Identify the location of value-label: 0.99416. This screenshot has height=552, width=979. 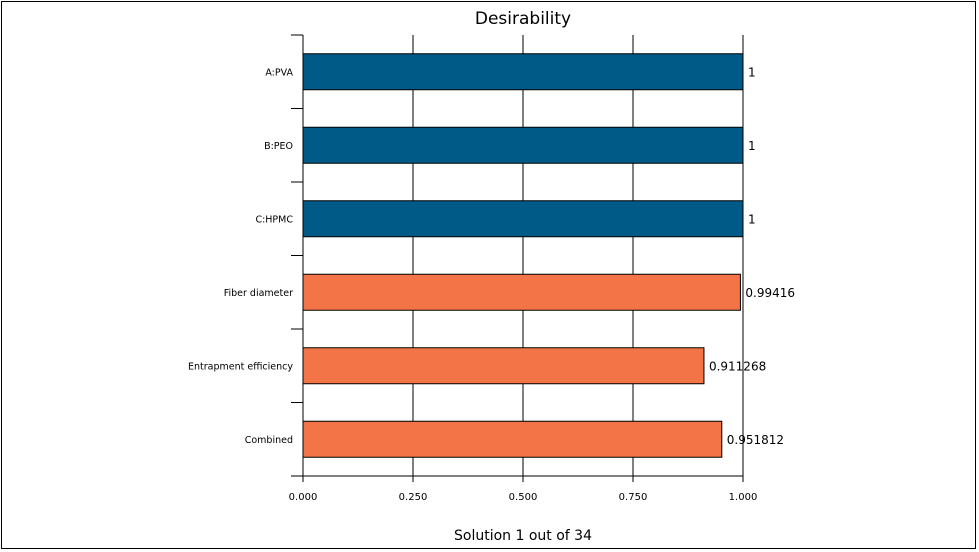
(770, 293).